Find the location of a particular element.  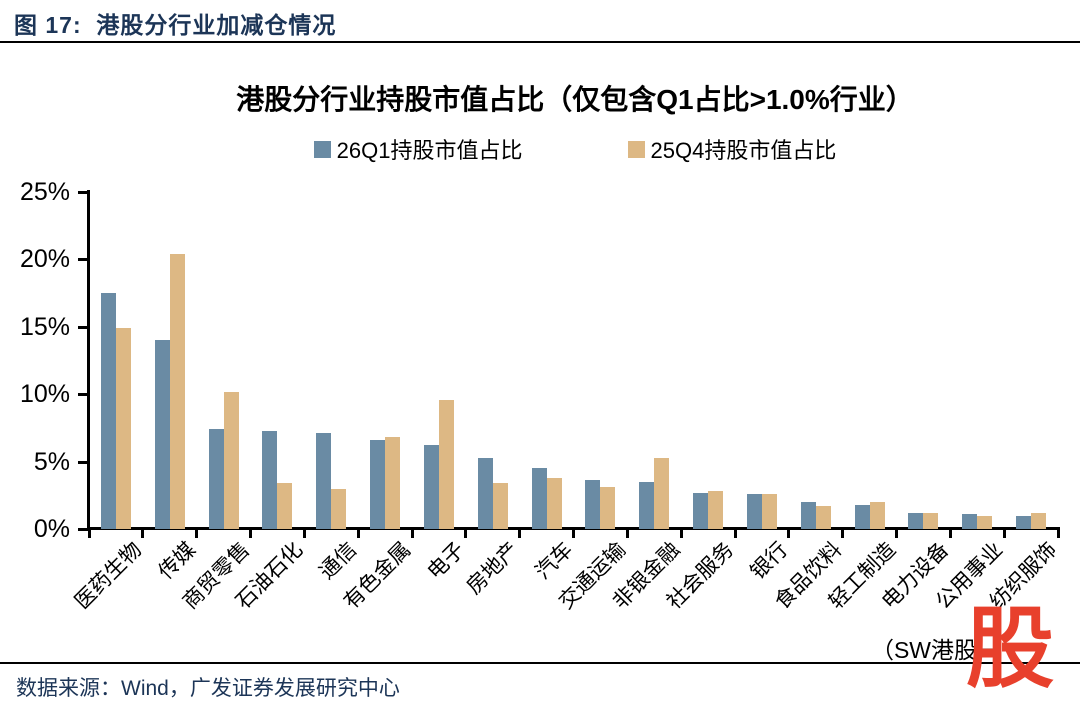

data-source-text: 数据来源：Wind，广发证券发展研究中心 is located at coordinates (208, 688).